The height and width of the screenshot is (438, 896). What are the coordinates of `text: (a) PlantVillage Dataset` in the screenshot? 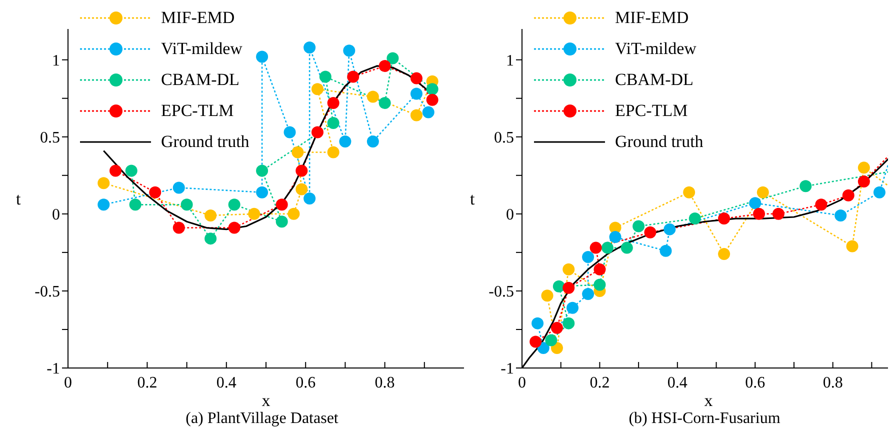 It's located at (262, 419).